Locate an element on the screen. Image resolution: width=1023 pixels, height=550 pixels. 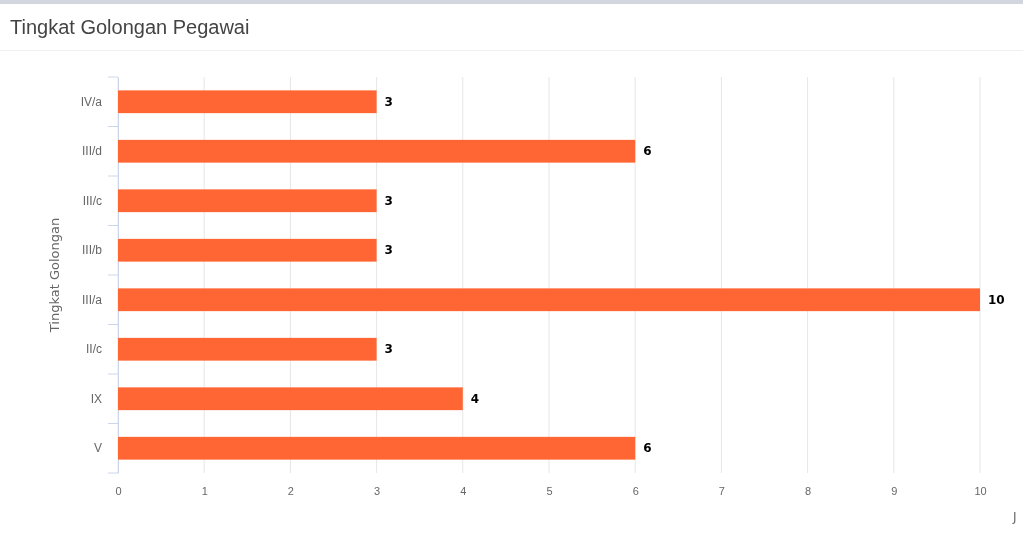
data-label: 4 is located at coordinates (475, 398).